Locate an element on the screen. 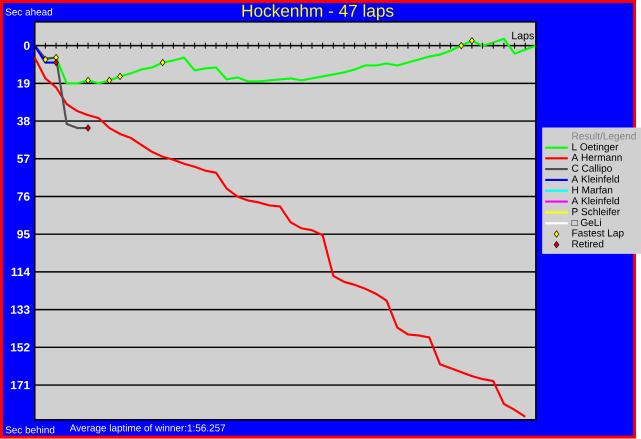 The width and height of the screenshot is (641, 439). x-axis-title: Laps is located at coordinates (523, 37).